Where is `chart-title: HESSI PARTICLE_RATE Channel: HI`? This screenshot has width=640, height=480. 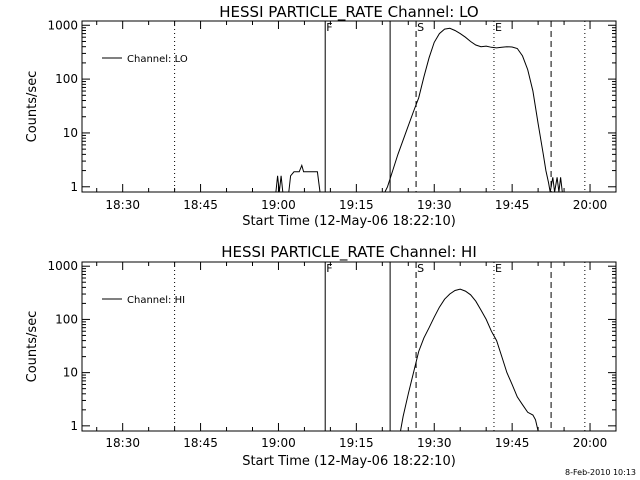
chart-title: HESSI PARTICLE_RATE Channel: HI is located at coordinates (349, 252).